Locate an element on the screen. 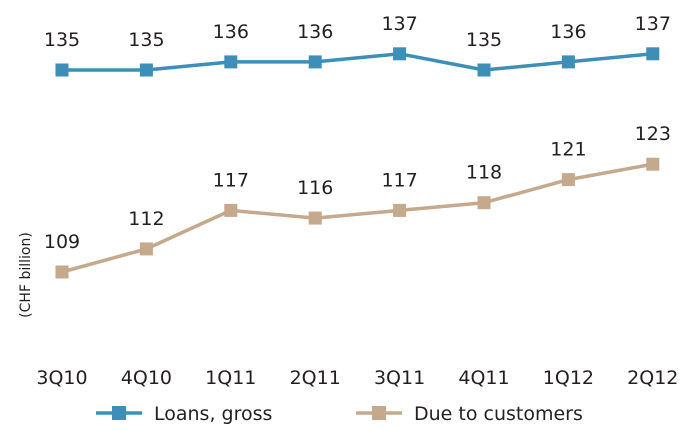 The width and height of the screenshot is (687, 430). legend: Loans, gross Due to customers is located at coordinates (339, 414).